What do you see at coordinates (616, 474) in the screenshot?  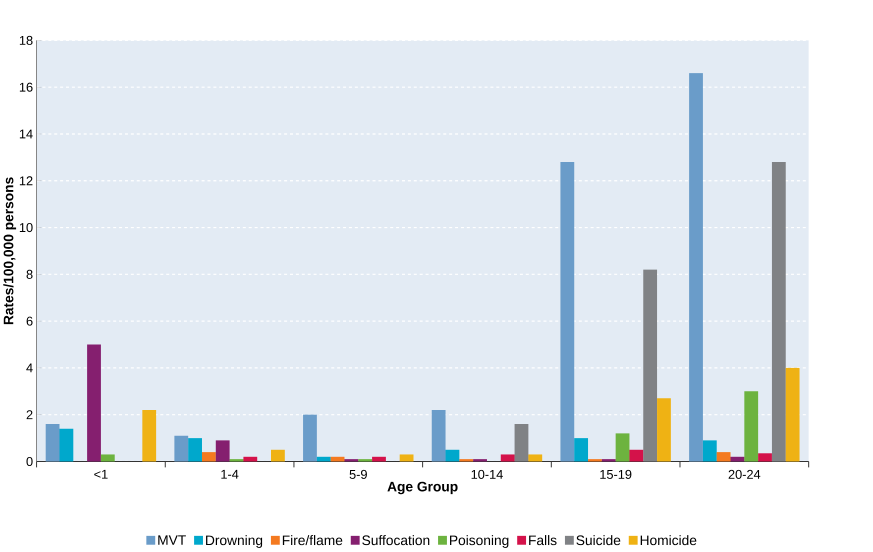 I see `x-tick-label: 15-19` at bounding box center [616, 474].